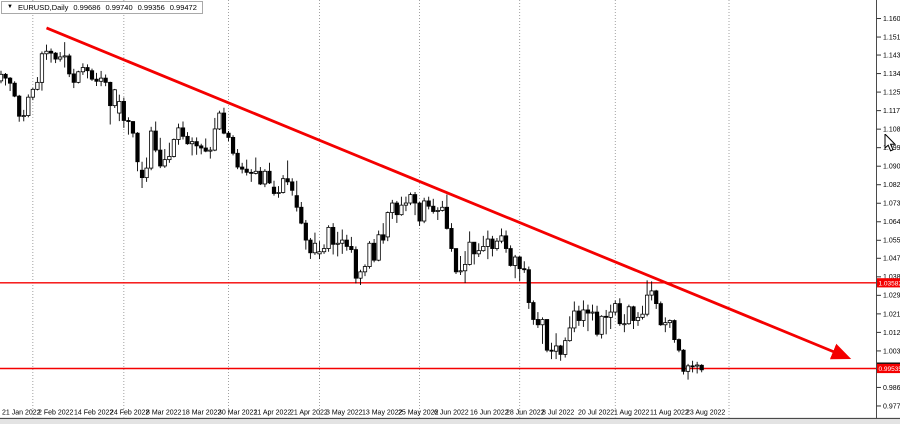 This screenshot has height=424, width=900. What do you see at coordinates (489, 413) in the screenshot?
I see `date-label: 16 Jun 2022` at bounding box center [489, 413].